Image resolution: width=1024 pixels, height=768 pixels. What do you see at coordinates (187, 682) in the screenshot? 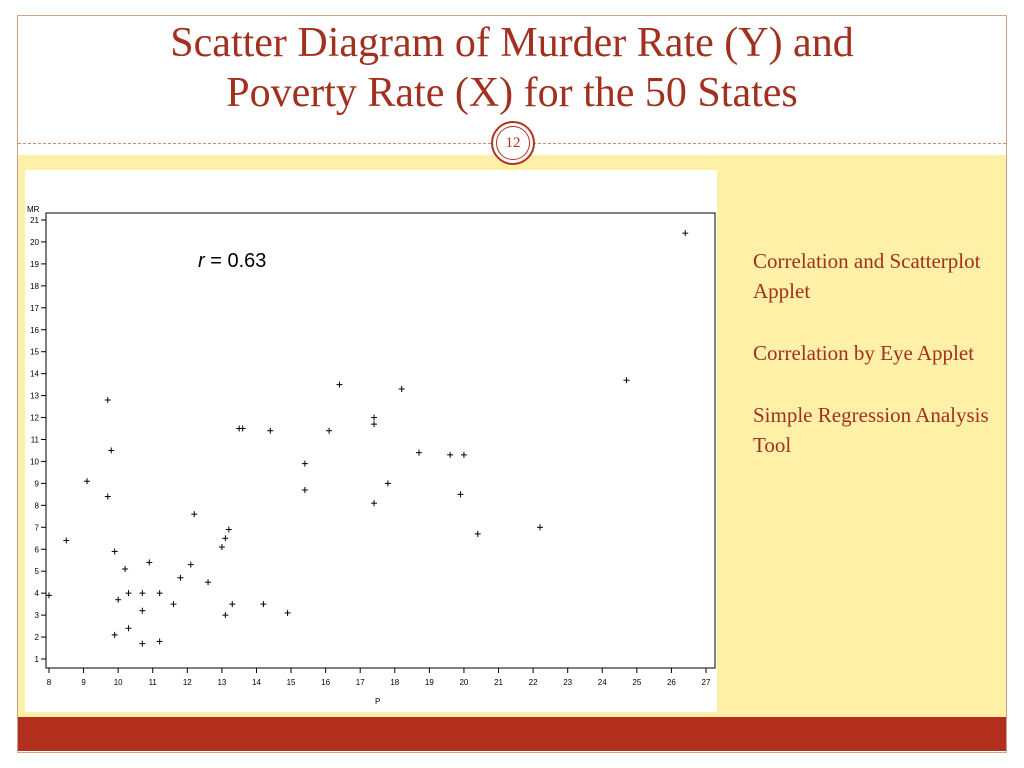
I see `x-tick-label: 12` at bounding box center [187, 682].